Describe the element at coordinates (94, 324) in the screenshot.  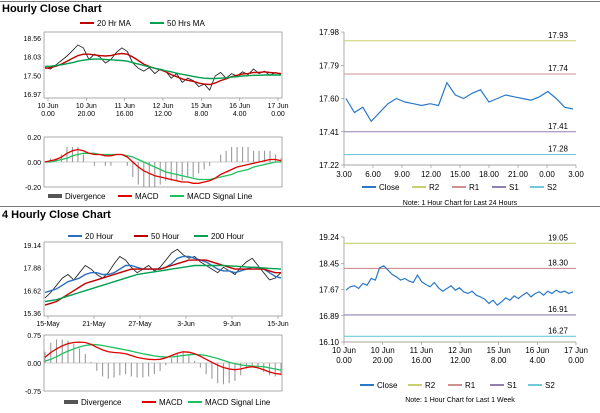
I see `x-tick-label: 21-May` at that location.